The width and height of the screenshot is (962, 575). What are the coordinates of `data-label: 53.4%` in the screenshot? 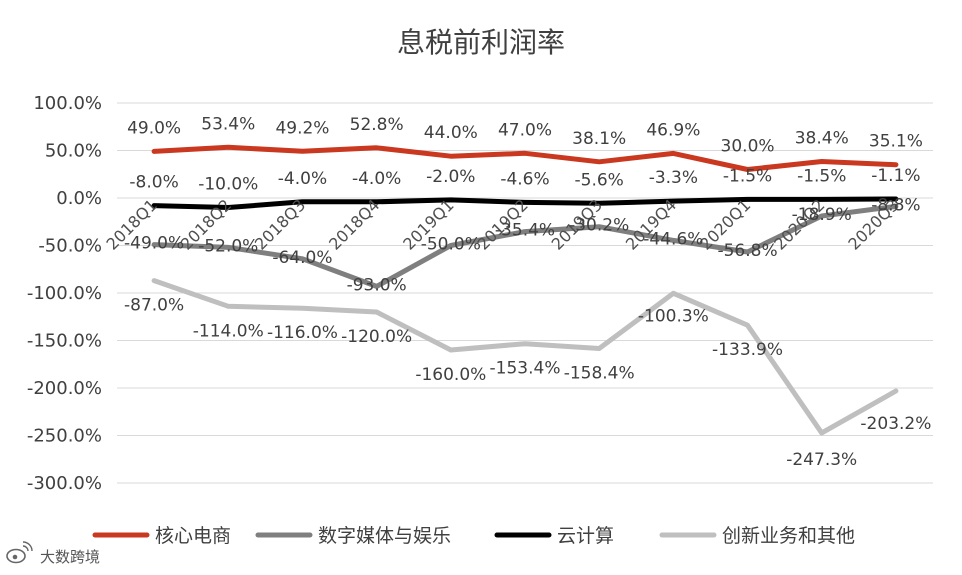 It's located at (228, 124).